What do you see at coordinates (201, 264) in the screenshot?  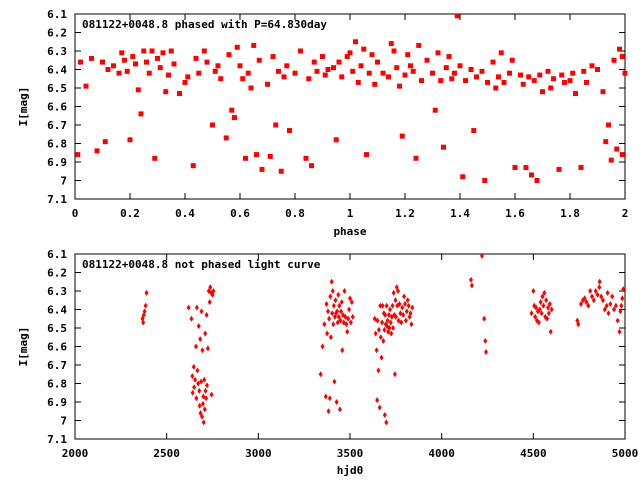 I see `chart-title: 081122+0048.8 not phased light curve` at bounding box center [201, 264].